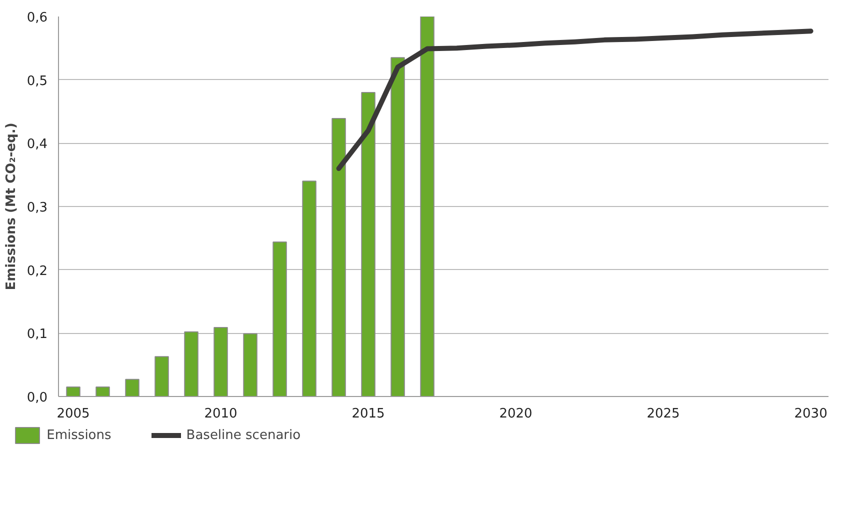  What do you see at coordinates (37, 398) in the screenshot?
I see `y-tick-label: 0,0` at bounding box center [37, 398].